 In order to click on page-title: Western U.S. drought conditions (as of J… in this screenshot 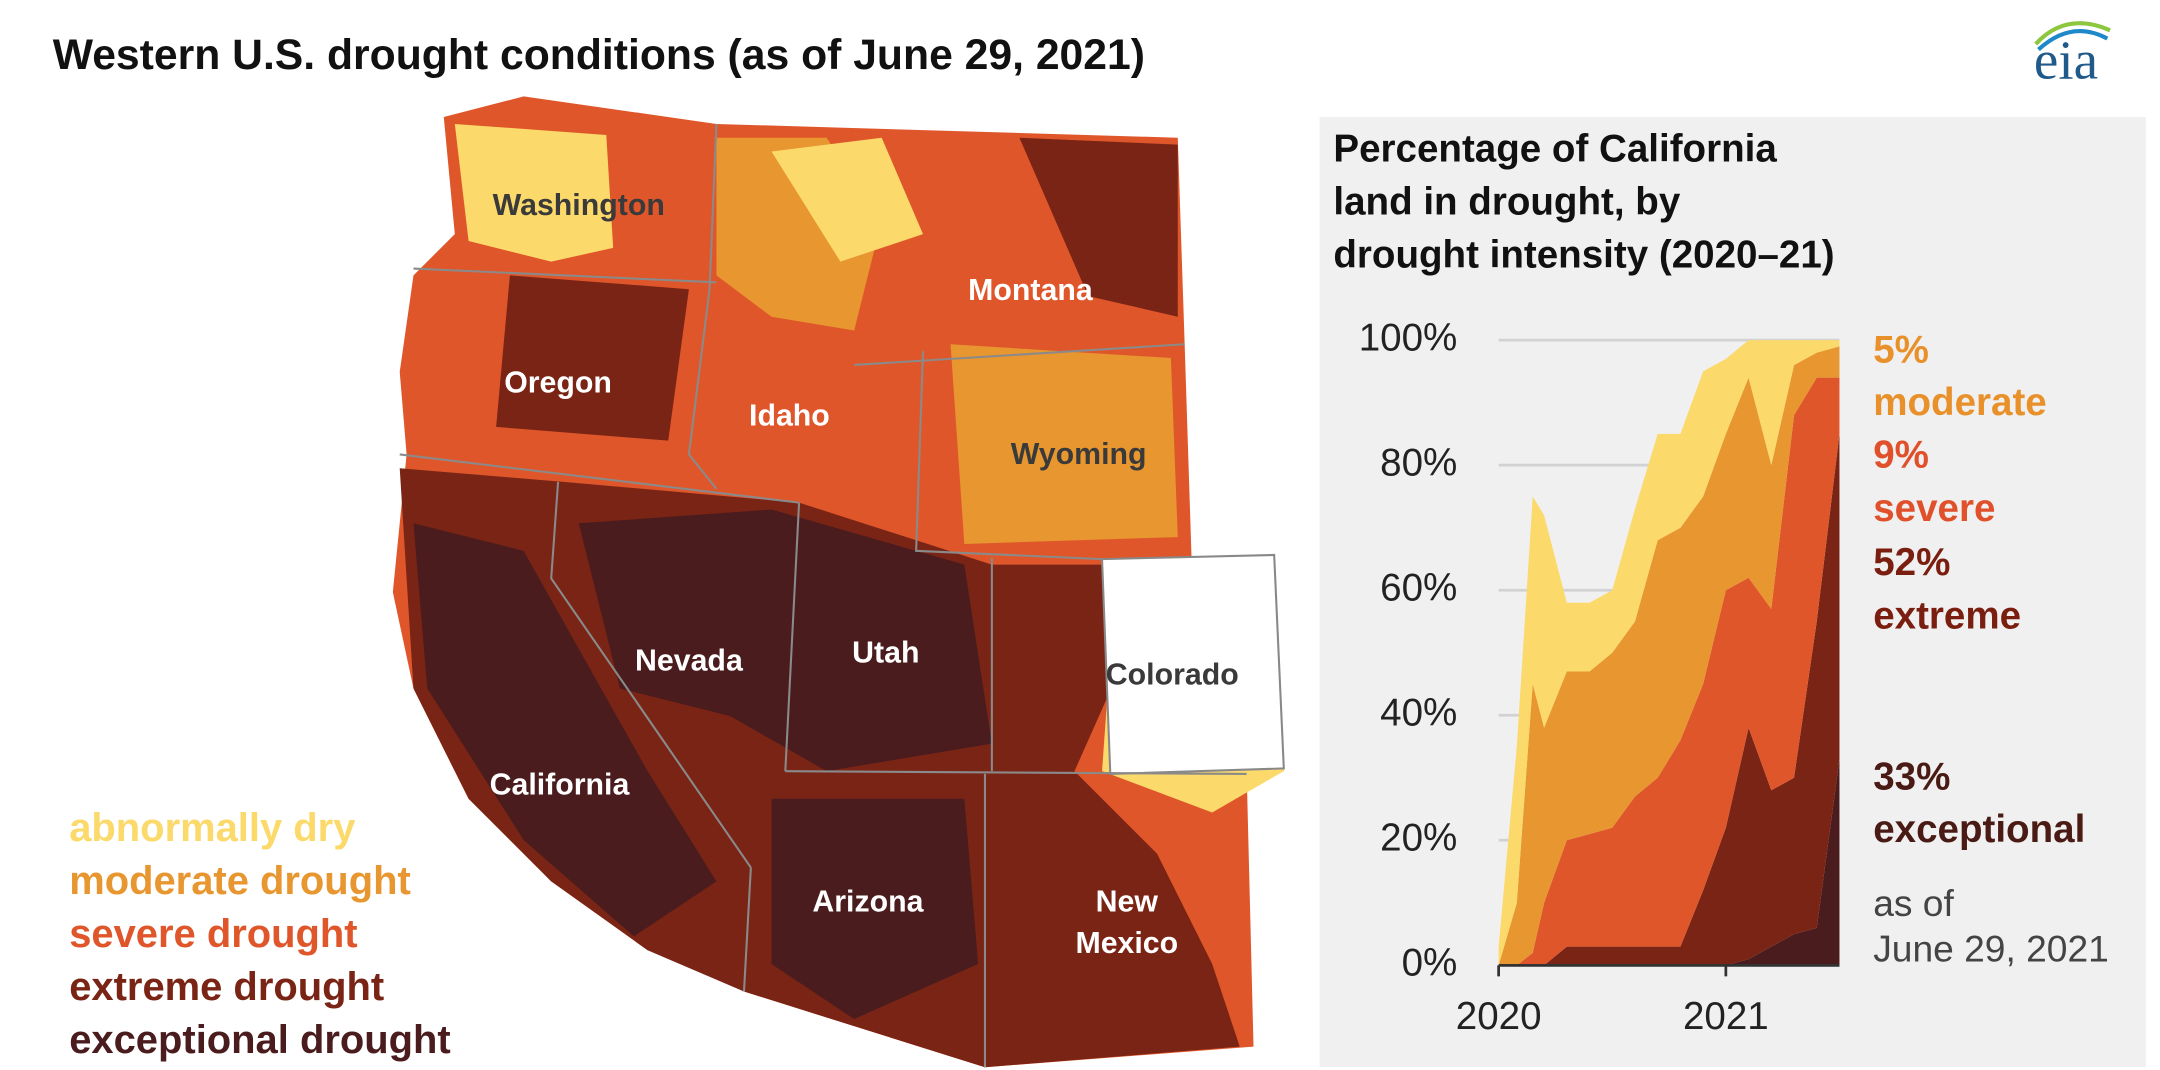, I will do `click(599, 55)`.